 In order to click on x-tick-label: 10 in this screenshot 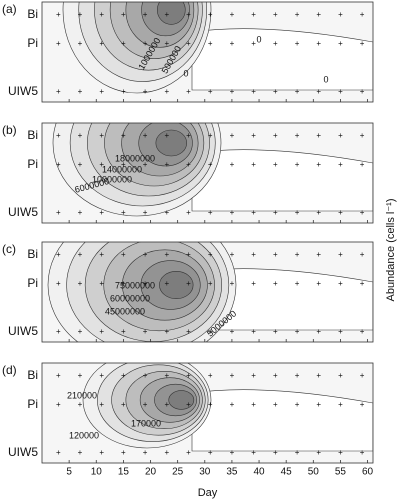, I will do `click(97, 472)`.